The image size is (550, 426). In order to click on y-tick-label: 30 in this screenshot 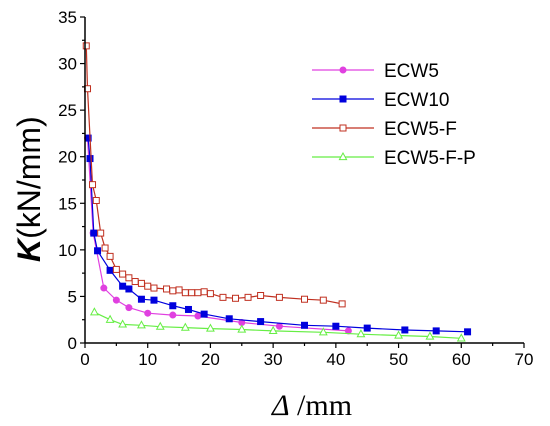, I will do `click(67, 64)`.